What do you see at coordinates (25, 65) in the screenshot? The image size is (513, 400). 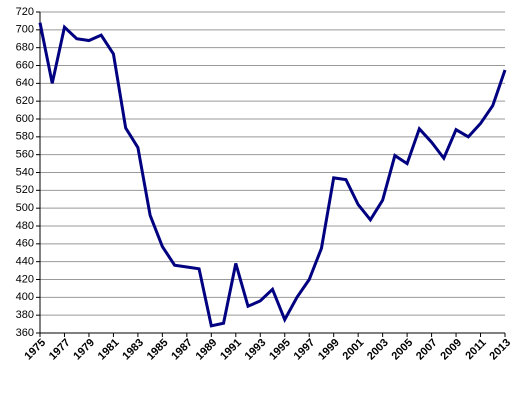 I see `y-tick-label: 660` at bounding box center [25, 65].